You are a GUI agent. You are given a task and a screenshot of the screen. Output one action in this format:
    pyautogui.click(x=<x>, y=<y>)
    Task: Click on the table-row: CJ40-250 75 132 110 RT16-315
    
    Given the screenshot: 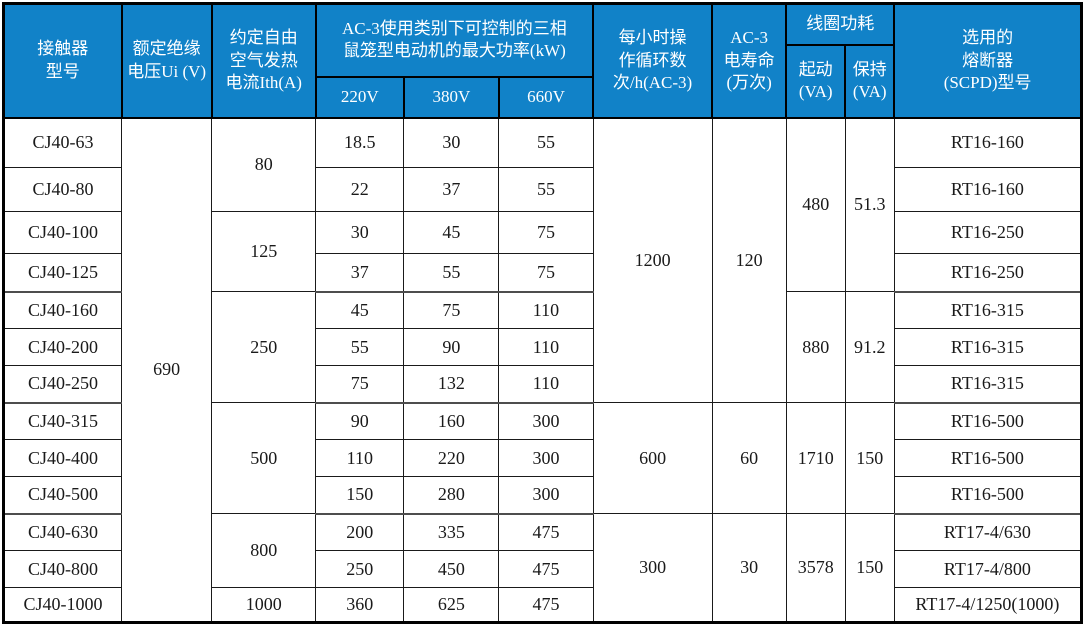 What is the action you would take?
    pyautogui.click(x=542, y=384)
    